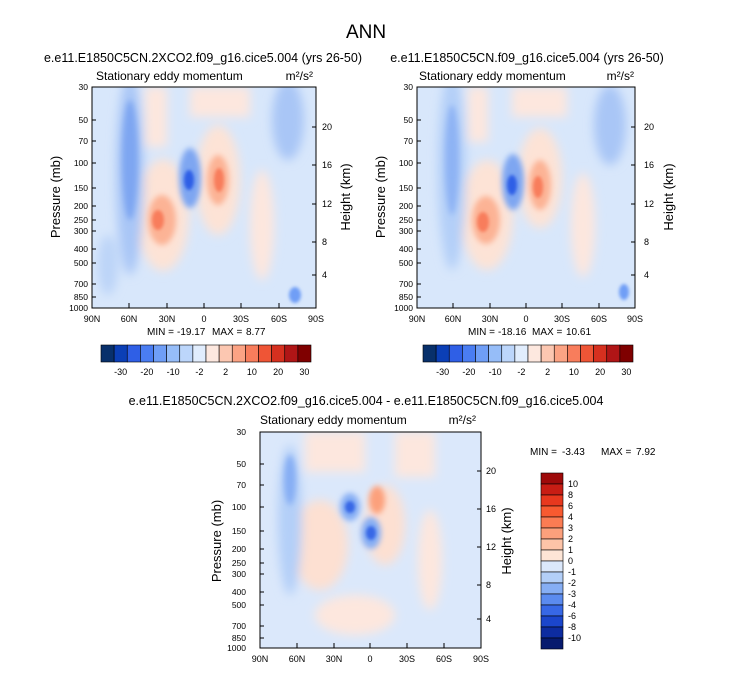 This screenshot has width=733, height=673. What do you see at coordinates (248, 592) in the screenshot?
I see `y-tick: 400` at bounding box center [248, 592].